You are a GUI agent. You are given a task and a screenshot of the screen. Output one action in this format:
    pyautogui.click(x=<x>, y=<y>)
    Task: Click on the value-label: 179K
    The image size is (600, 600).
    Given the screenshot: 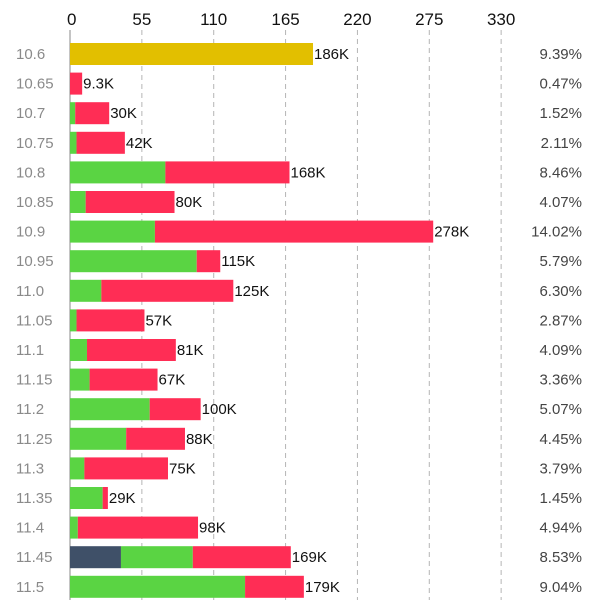 What is the action you would take?
    pyautogui.click(x=322, y=587)
    